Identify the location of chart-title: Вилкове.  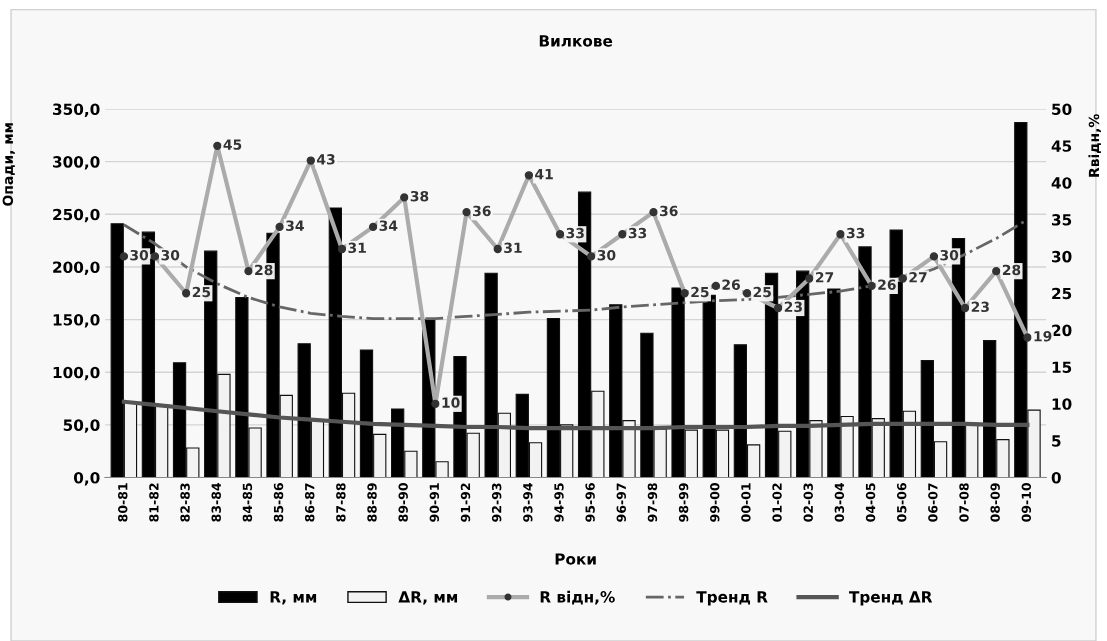
(576, 41).